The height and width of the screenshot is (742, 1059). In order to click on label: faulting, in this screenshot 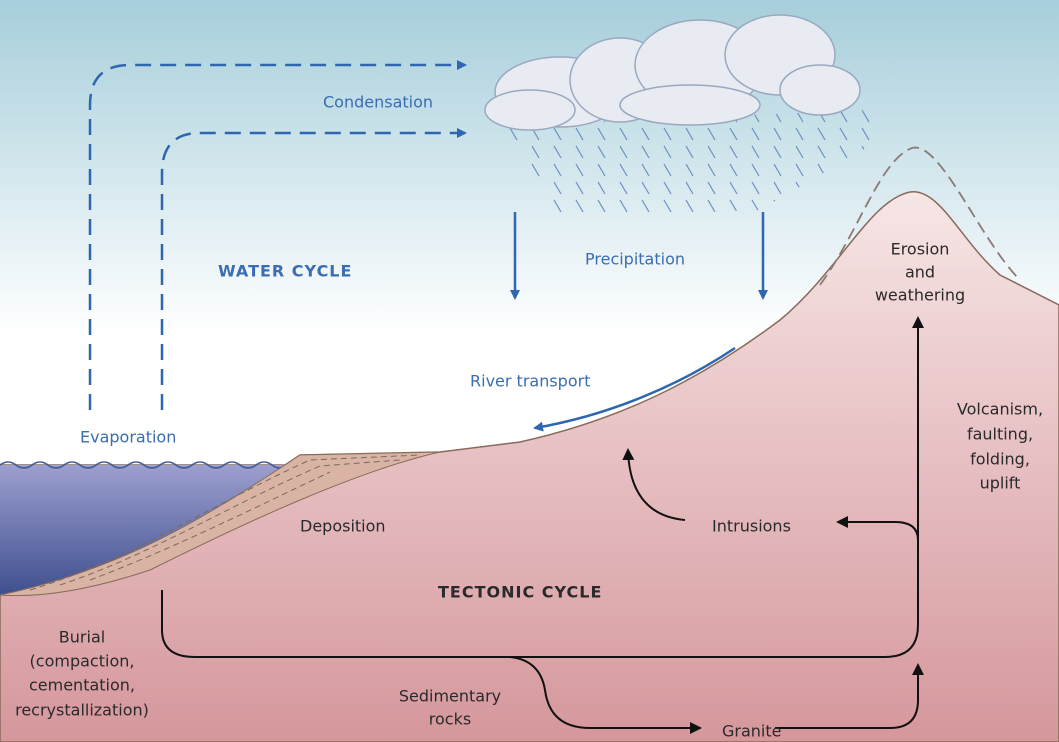, I will do `click(1000, 434)`.